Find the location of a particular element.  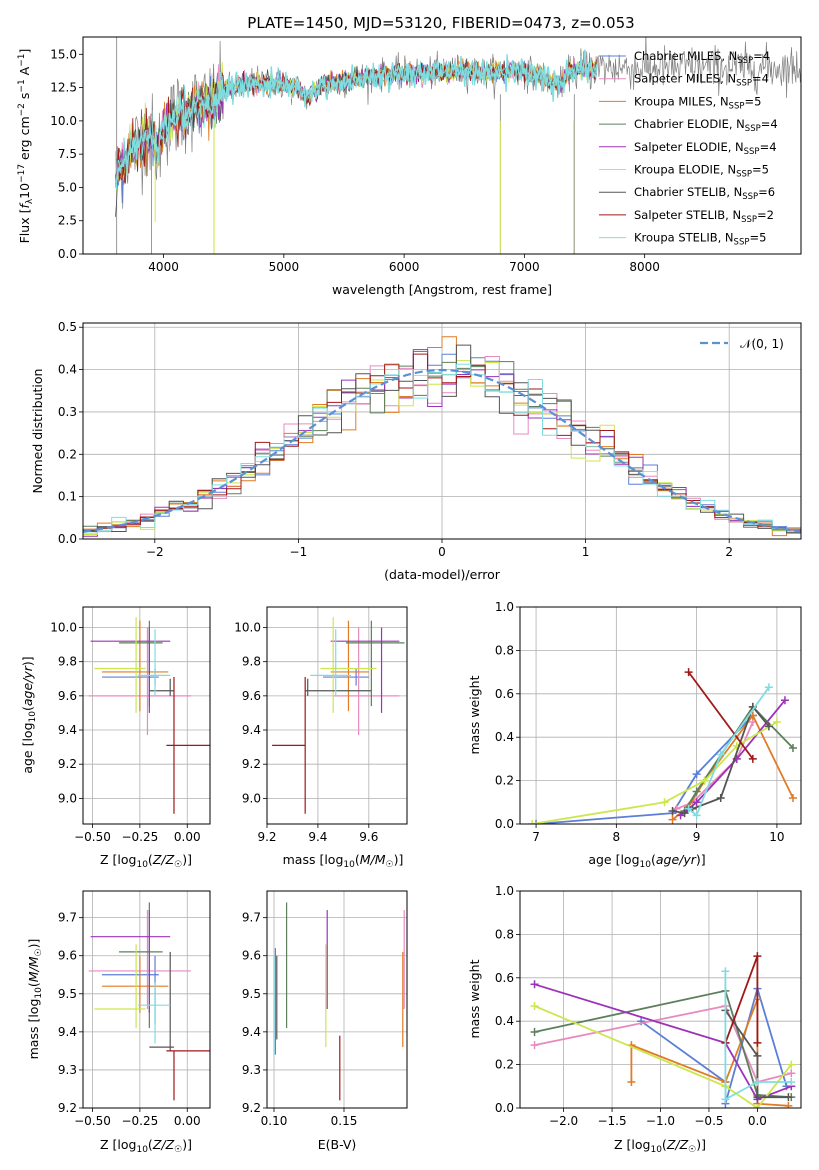

x-tick-label: −2 is located at coordinates (155, 552).